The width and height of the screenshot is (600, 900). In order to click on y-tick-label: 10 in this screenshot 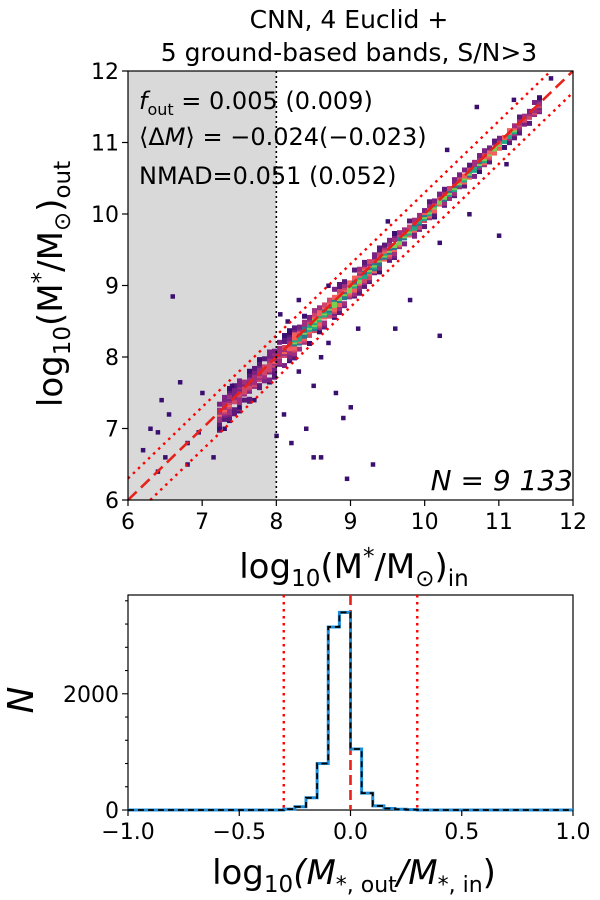, I will do `click(105, 215)`.